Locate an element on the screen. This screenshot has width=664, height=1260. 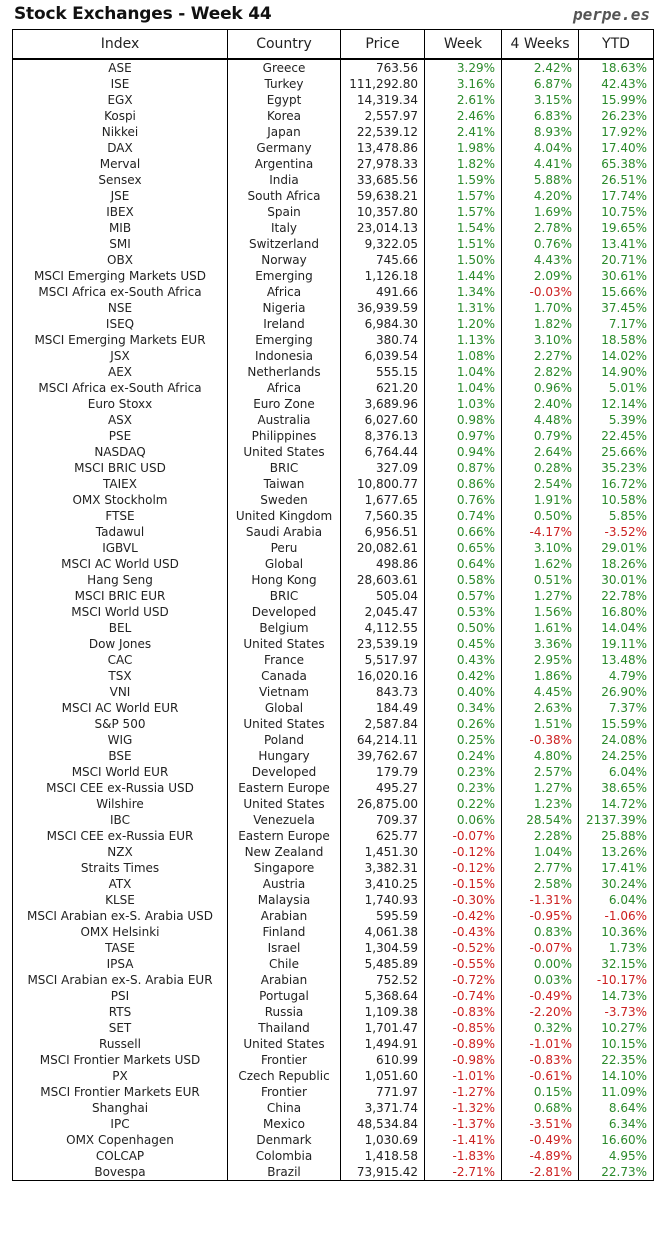
ytd-change-cell: 22.73% is located at coordinates (616, 1172).